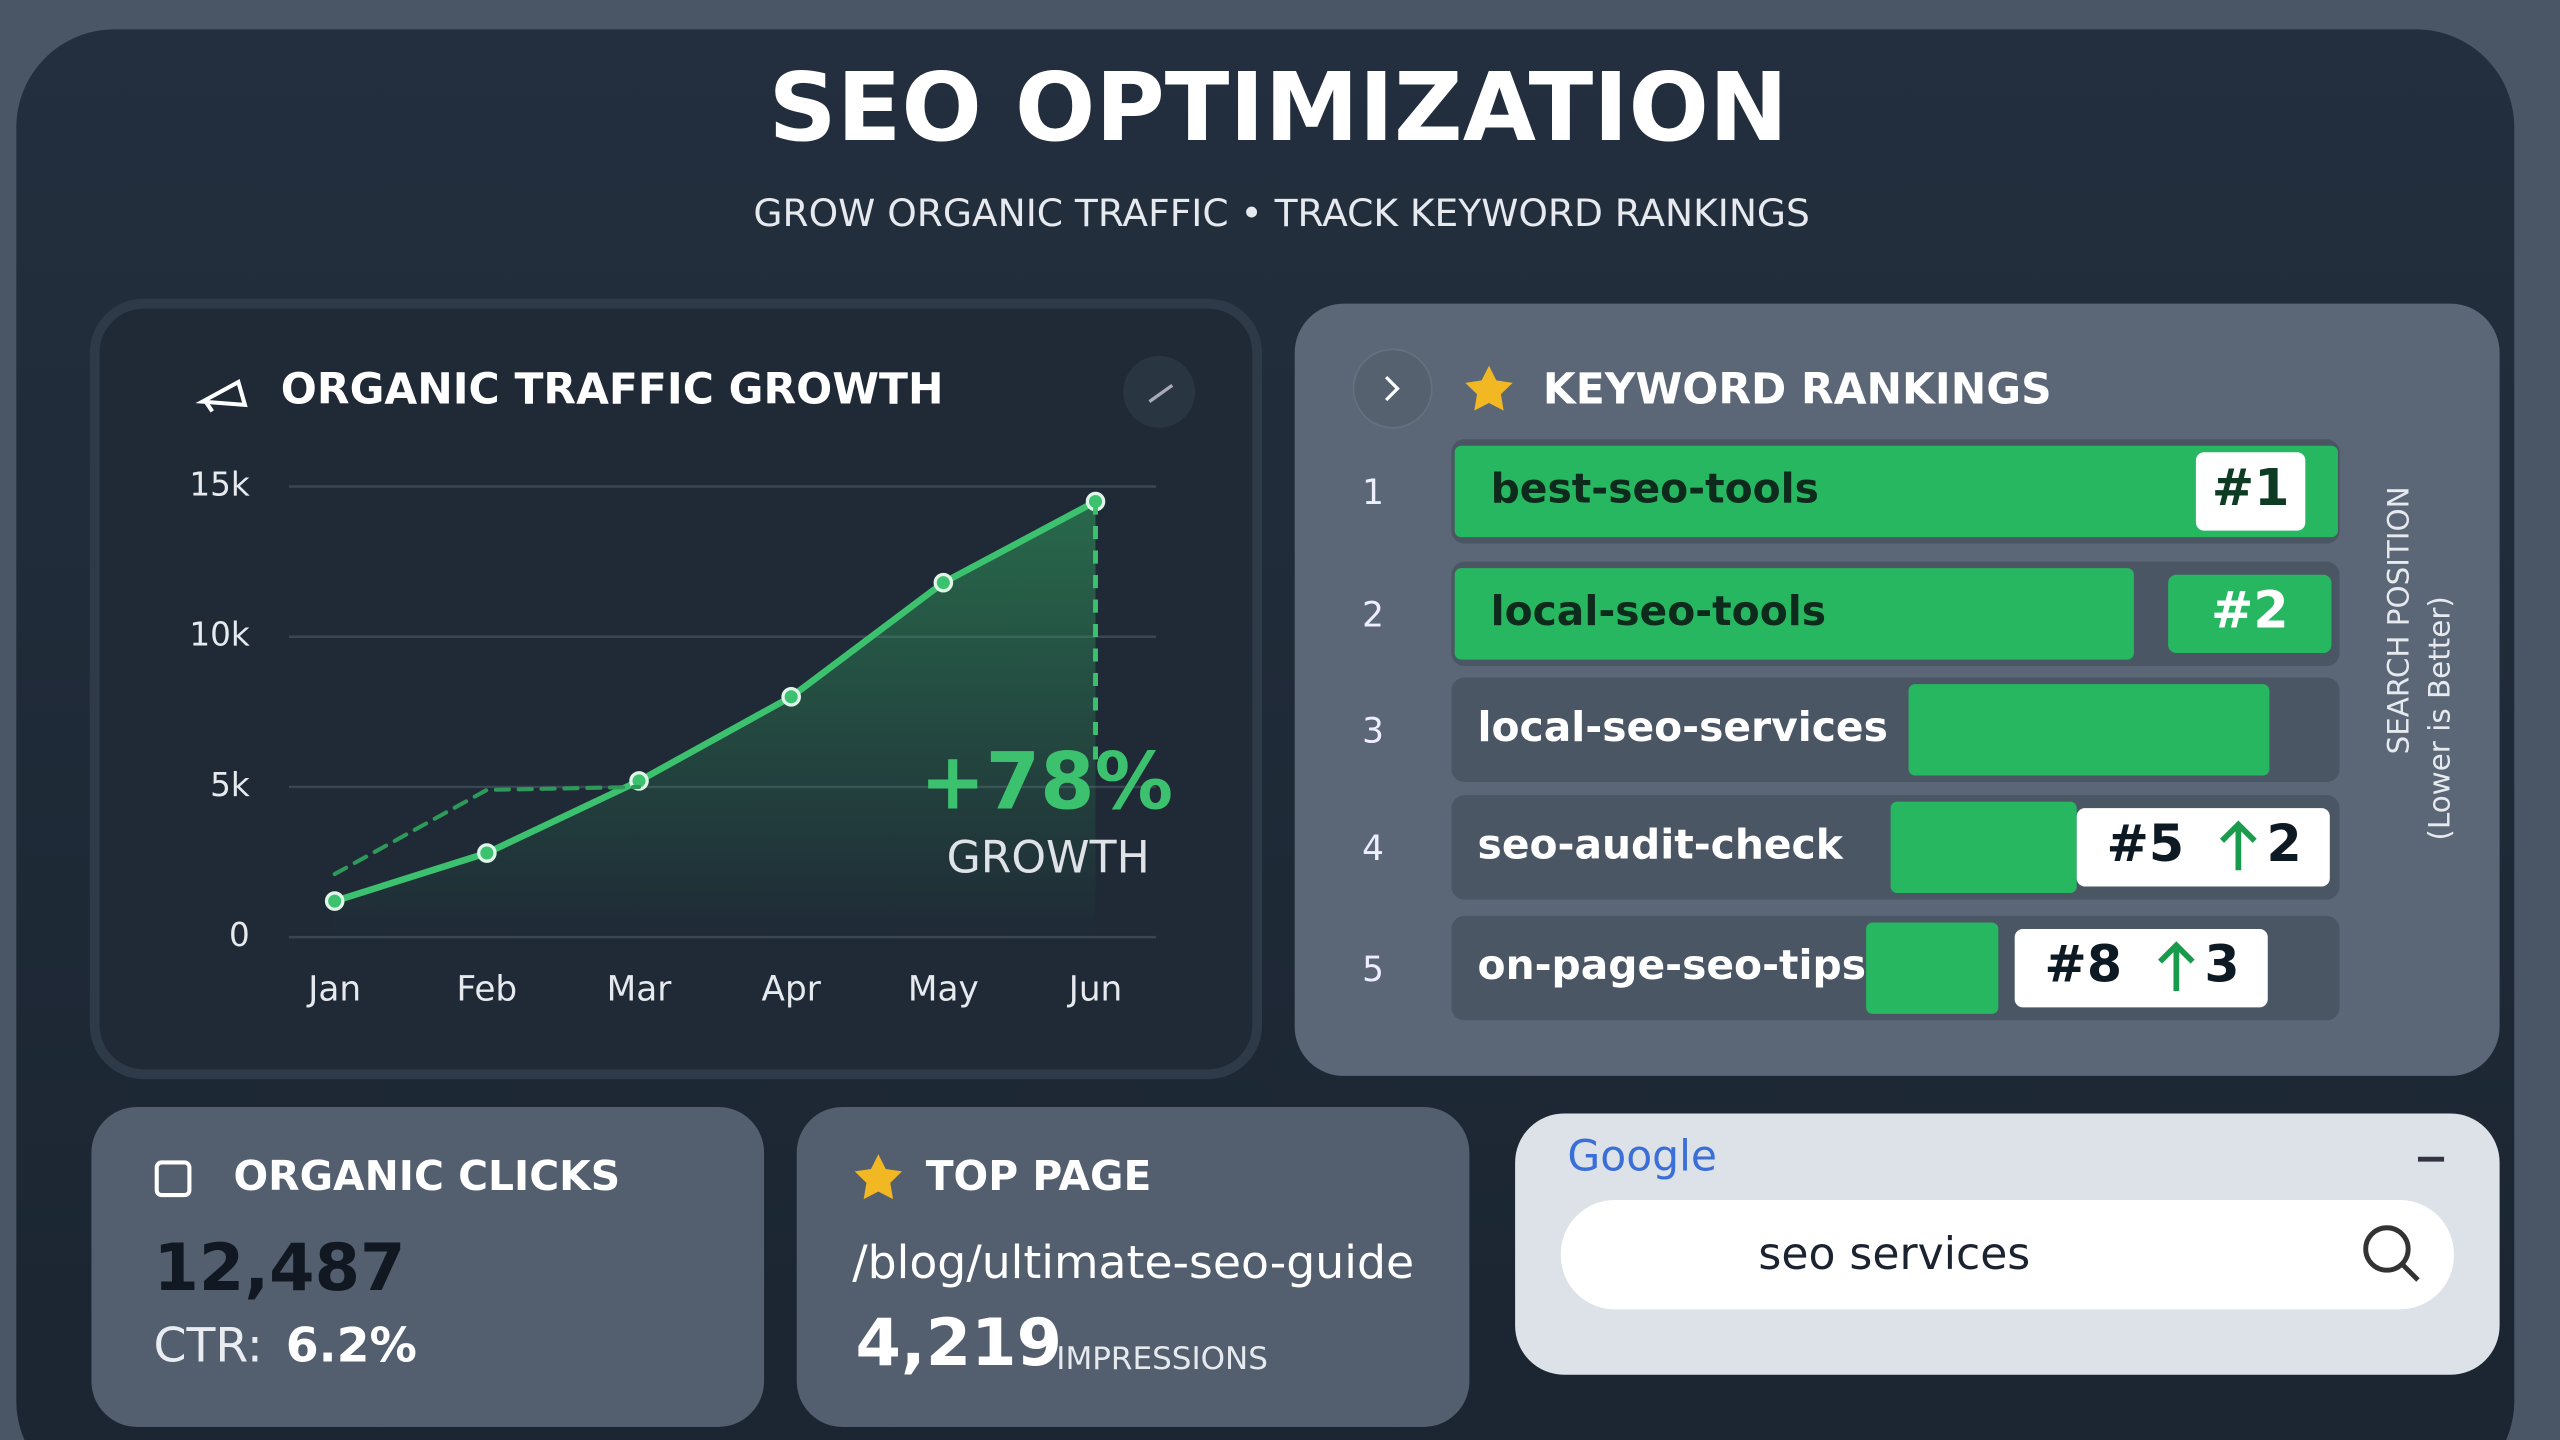  I want to click on row-index: 4, so click(1373, 849).